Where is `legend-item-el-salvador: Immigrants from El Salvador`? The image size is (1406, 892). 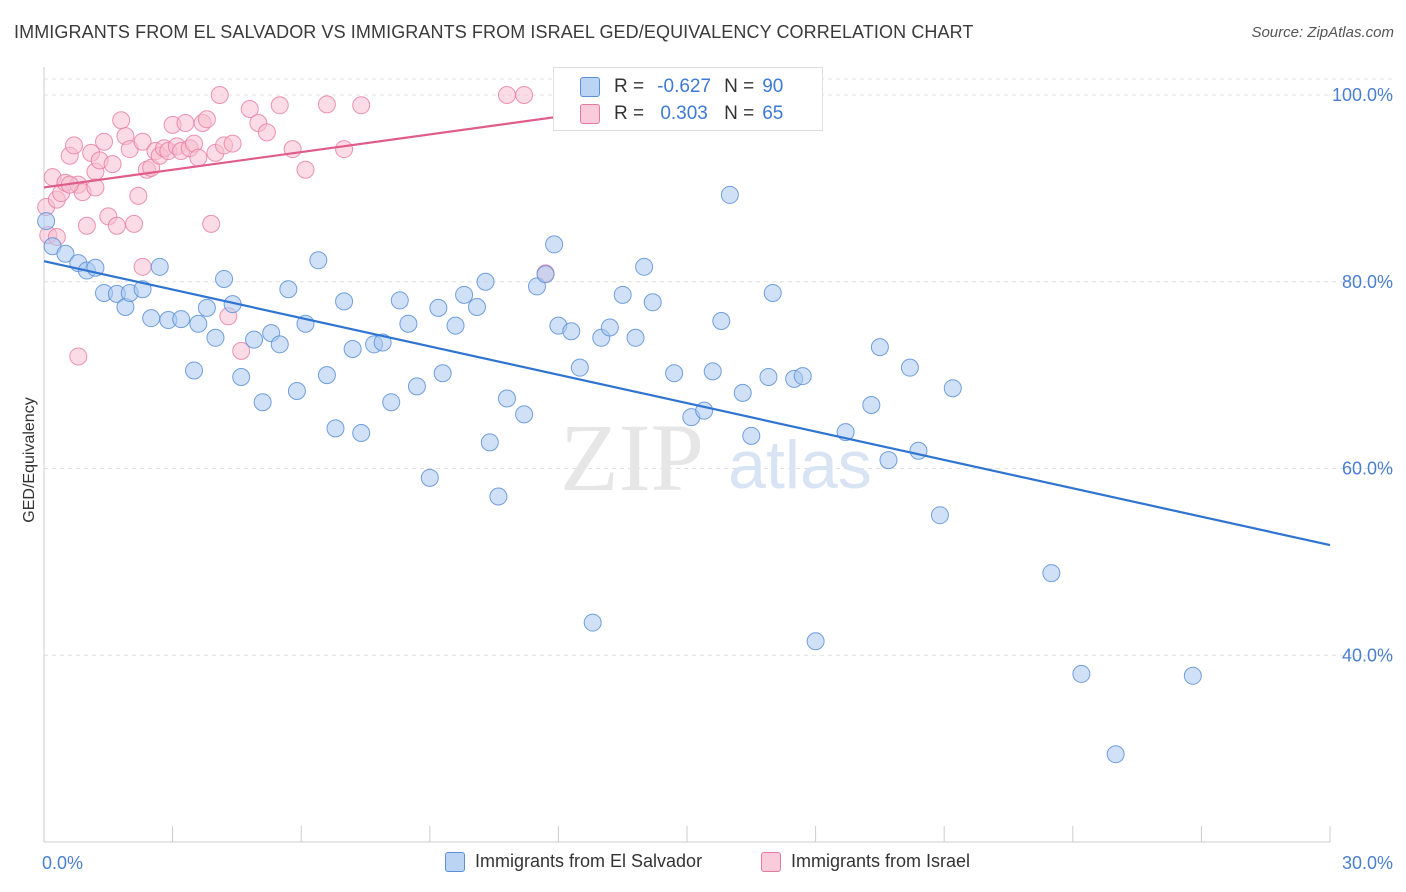 legend-item-el-salvador: Immigrants from El Salvador is located at coordinates (573, 861).